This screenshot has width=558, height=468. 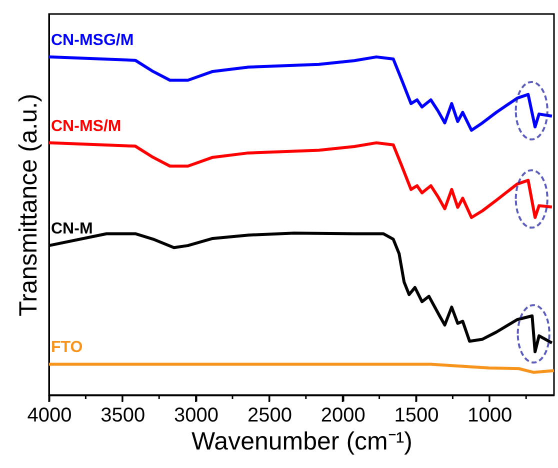 What do you see at coordinates (49, 415) in the screenshot?
I see `x-tick-label: 4000` at bounding box center [49, 415].